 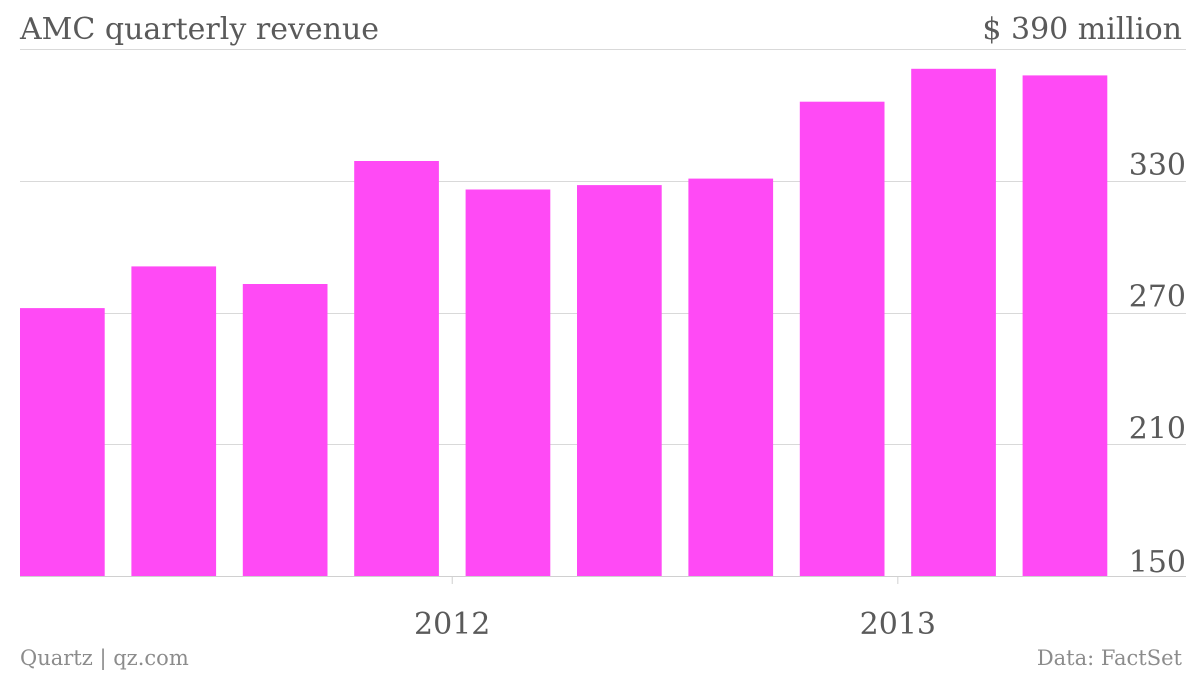 I want to click on y-tick-label-150: 150, so click(x=1157, y=562).